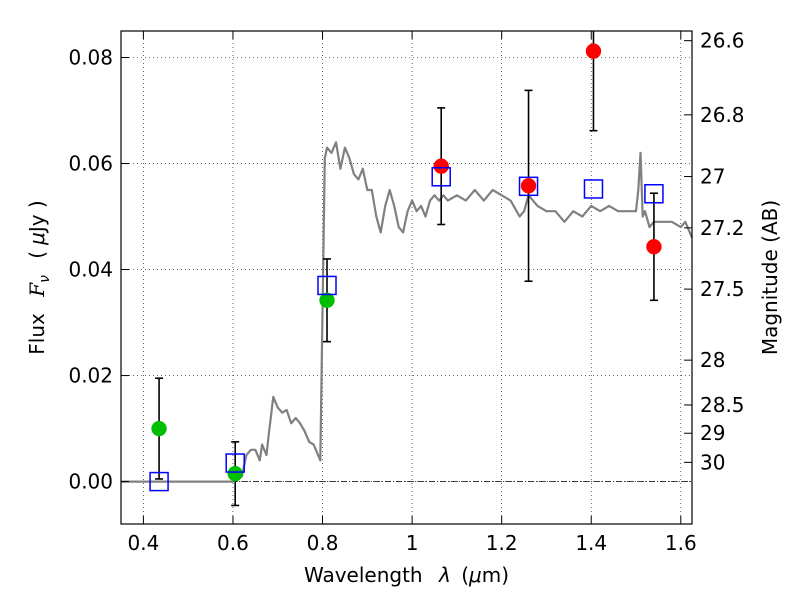  I want to click on y-axis-symbol: F, so click(37, 290).